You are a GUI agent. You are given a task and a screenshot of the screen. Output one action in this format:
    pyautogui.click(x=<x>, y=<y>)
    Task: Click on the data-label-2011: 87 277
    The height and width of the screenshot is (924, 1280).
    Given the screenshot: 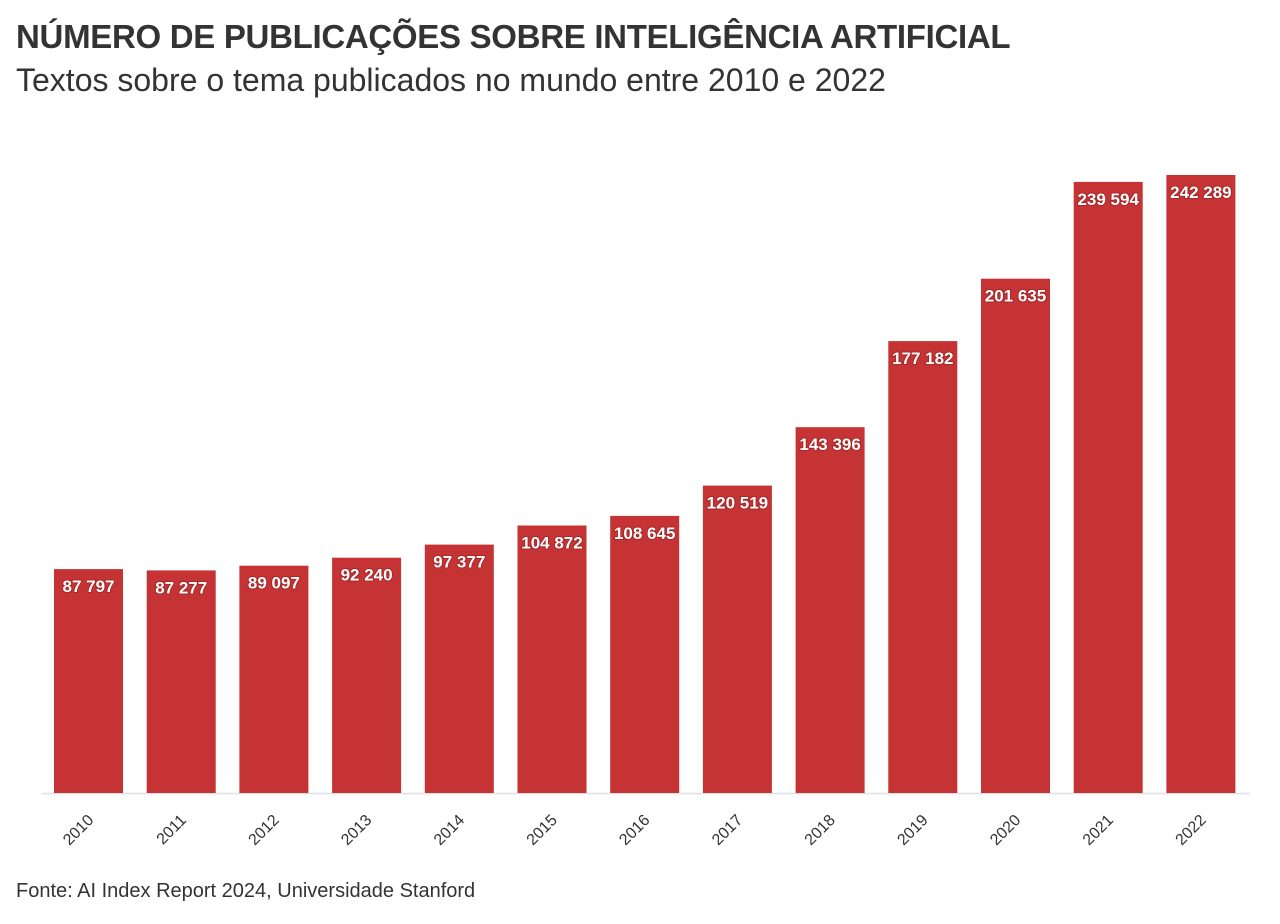 What is the action you would take?
    pyautogui.click(x=181, y=587)
    